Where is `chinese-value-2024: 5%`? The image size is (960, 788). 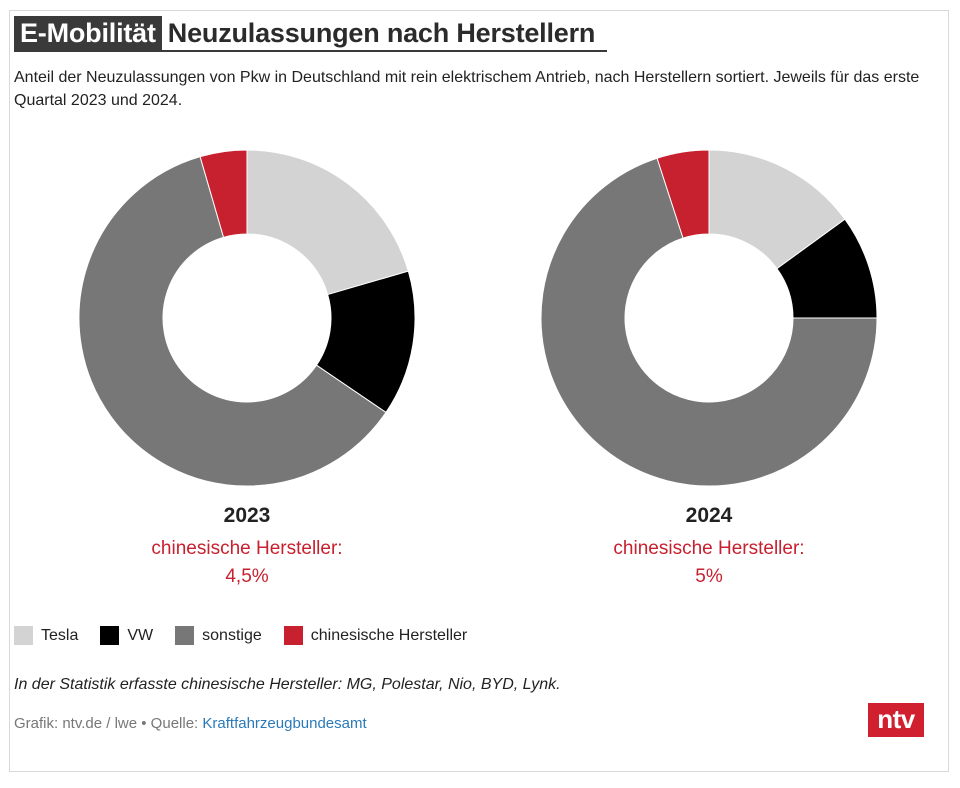 chinese-value-2024: 5% is located at coordinates (709, 576).